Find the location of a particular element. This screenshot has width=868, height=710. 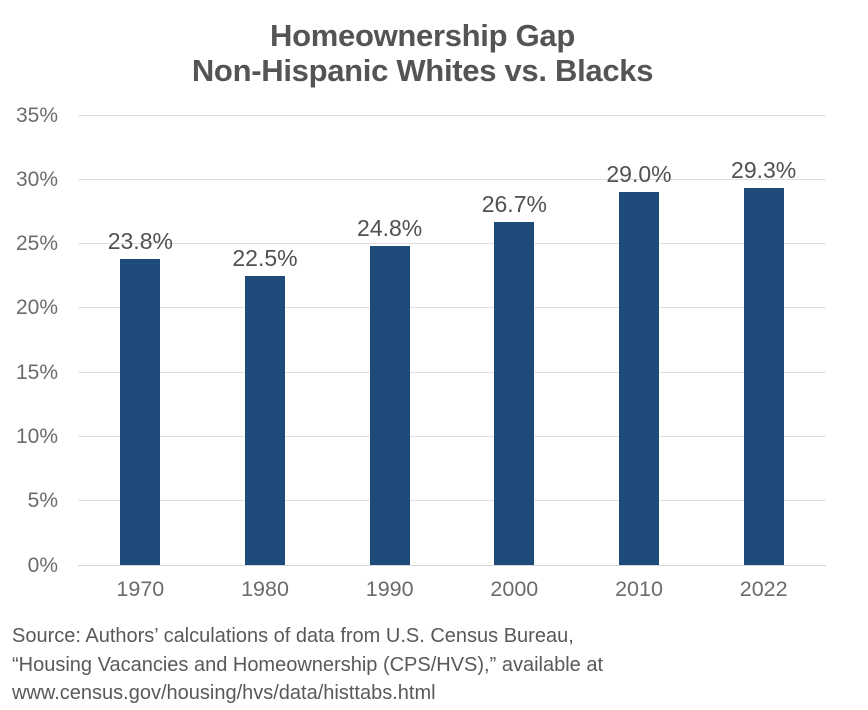

x-tick-label: 2022 is located at coordinates (763, 589).